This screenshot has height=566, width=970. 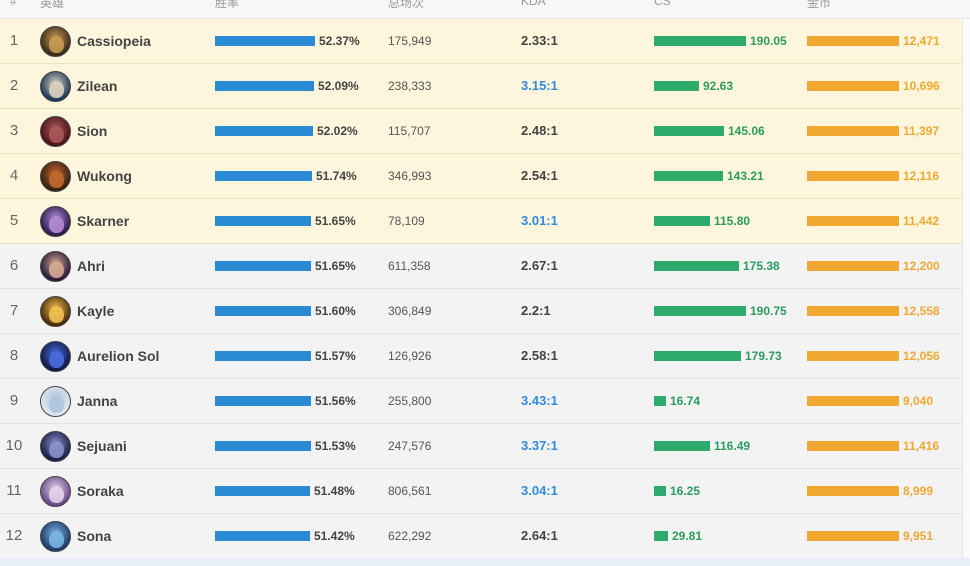 What do you see at coordinates (539, 265) in the screenshot?
I see `kda-value: 2.67:1` at bounding box center [539, 265].